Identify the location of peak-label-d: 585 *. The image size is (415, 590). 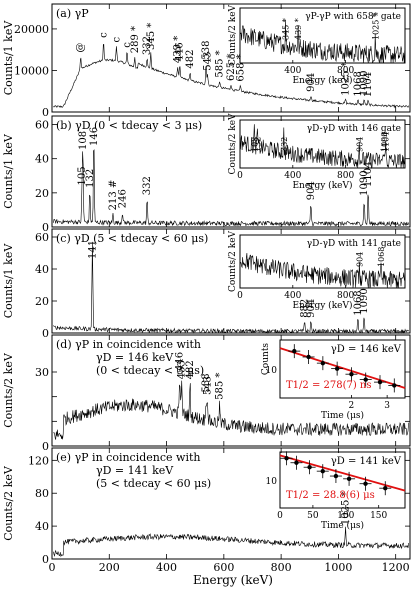
(220, 386).